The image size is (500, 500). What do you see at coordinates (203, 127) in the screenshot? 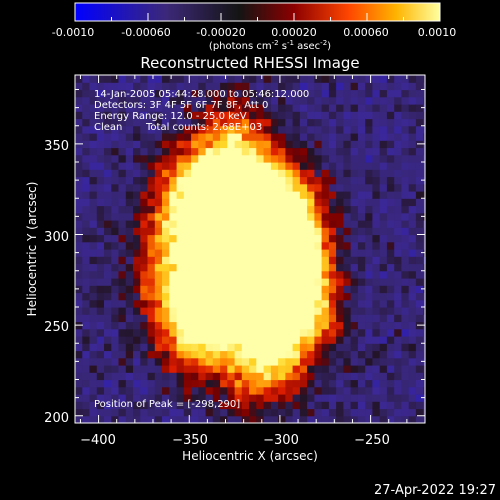
I see `info-total-counts: Total counts: 2.68E+03` at bounding box center [203, 127].